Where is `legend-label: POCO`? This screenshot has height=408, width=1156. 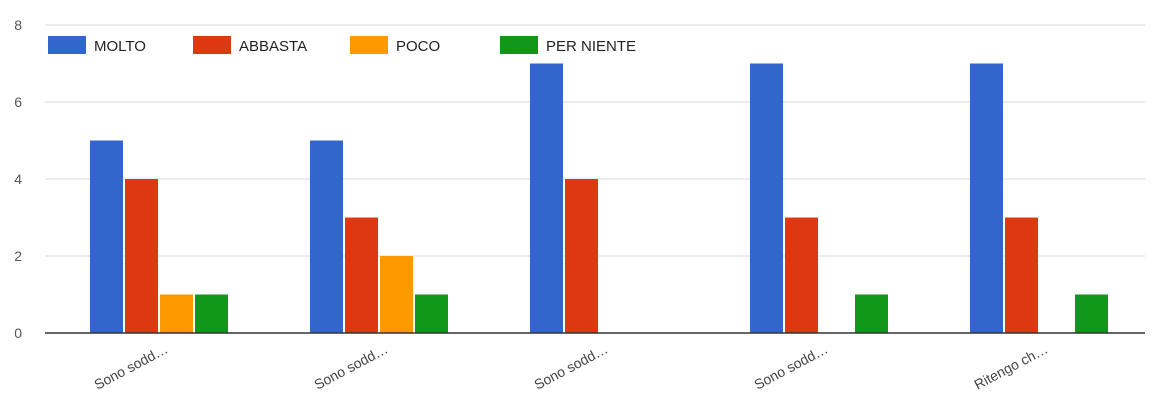
legend-label: POCO is located at coordinates (418, 46).